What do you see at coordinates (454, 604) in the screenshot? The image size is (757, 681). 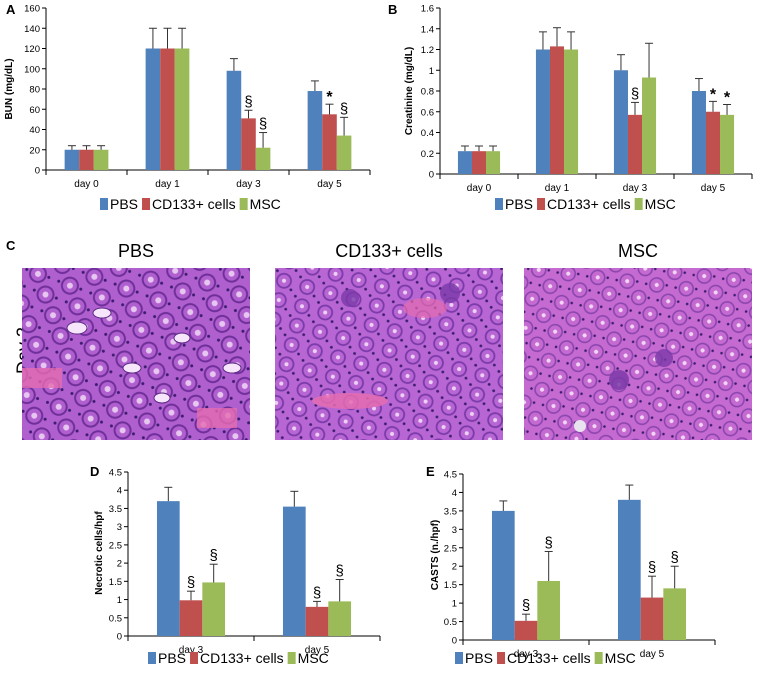 I see `chart-e-ytick-label: 1` at bounding box center [454, 604].